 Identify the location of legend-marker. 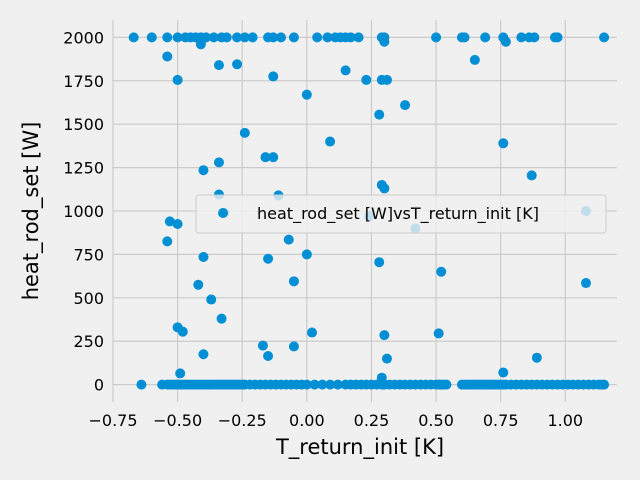
(223, 213).